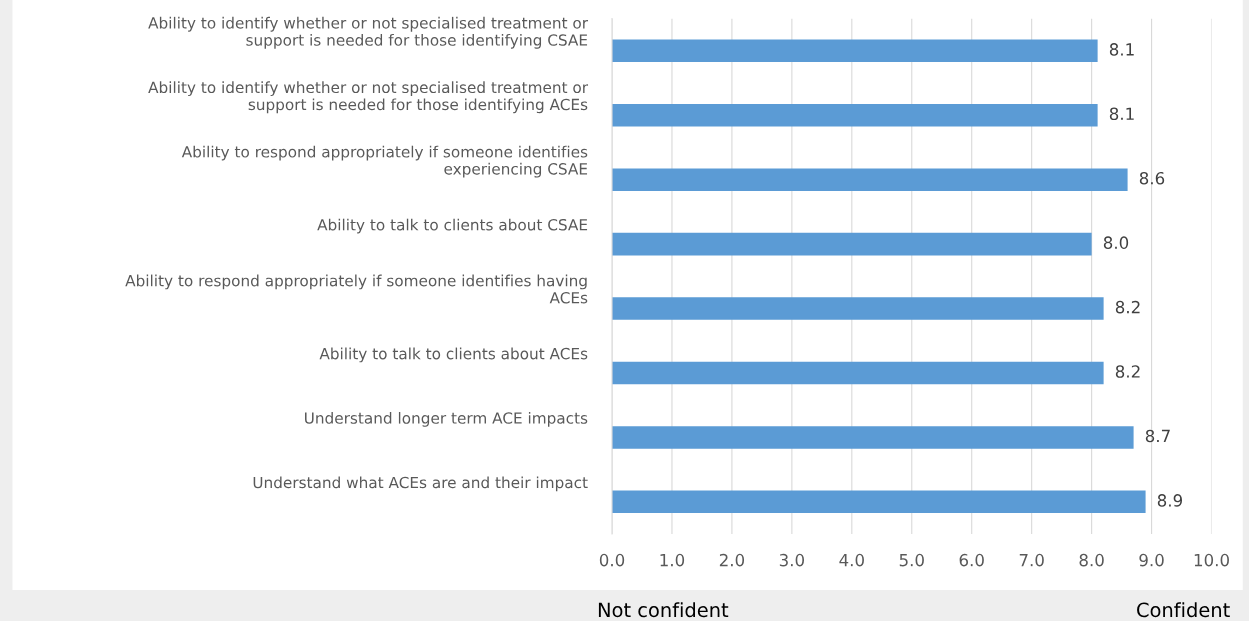 The image size is (1249, 621). Describe the element at coordinates (1157, 436) in the screenshot. I see `data-label: 8.7` at that location.